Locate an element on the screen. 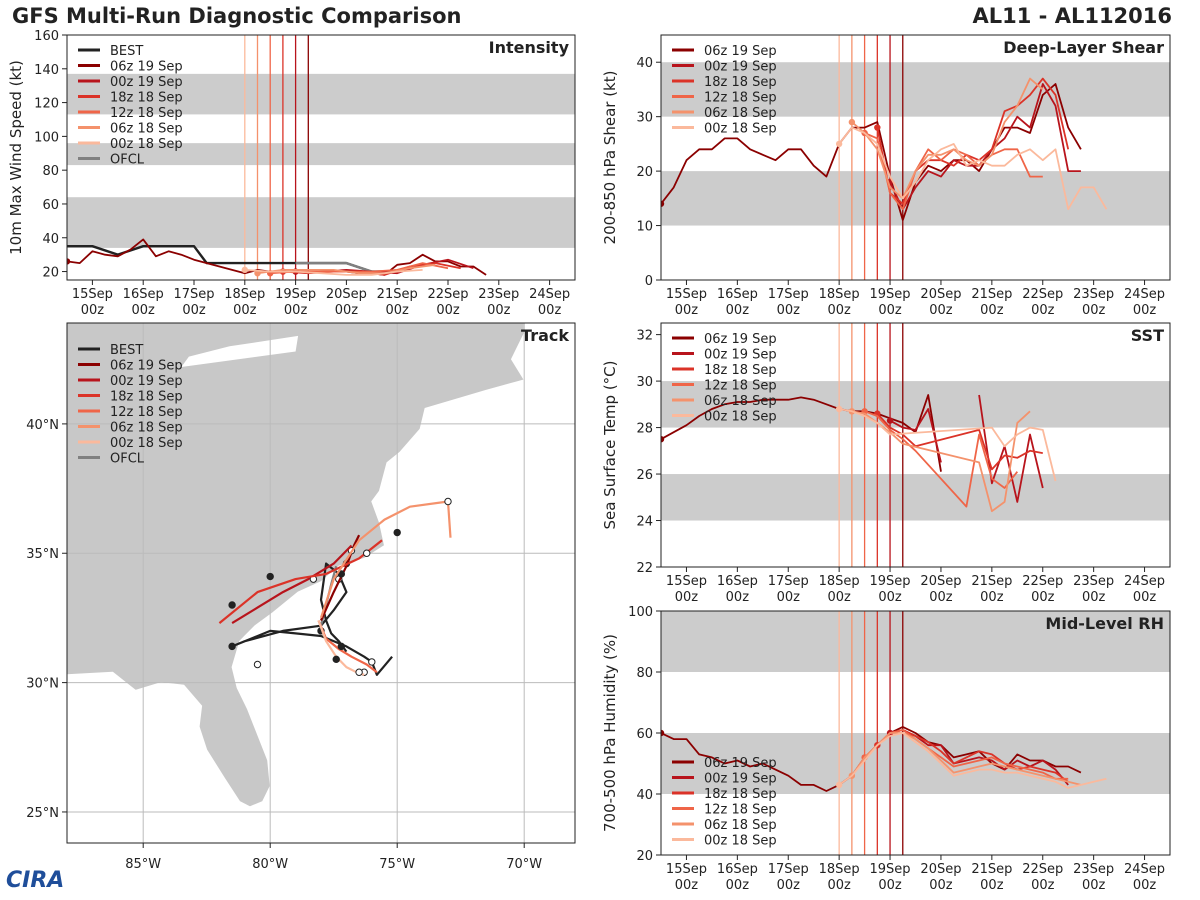 This screenshot has width=1200, height=900. y-tick-label: 28 is located at coordinates (644, 429).